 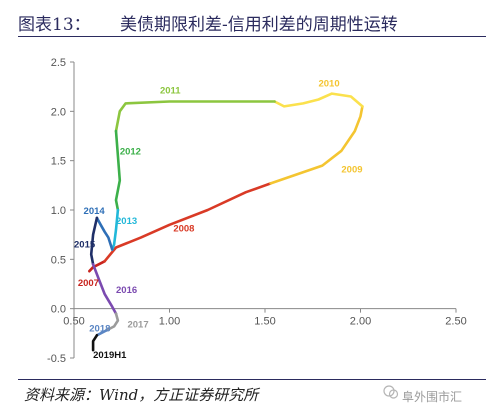 I want to click on y-tick-label: 0.0, so click(x=58, y=310).